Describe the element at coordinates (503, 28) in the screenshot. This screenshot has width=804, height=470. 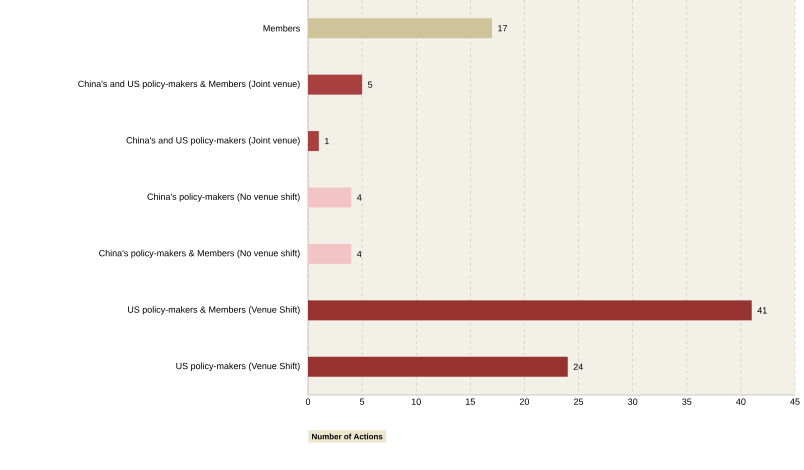
I see `data-label: 17` at that location.